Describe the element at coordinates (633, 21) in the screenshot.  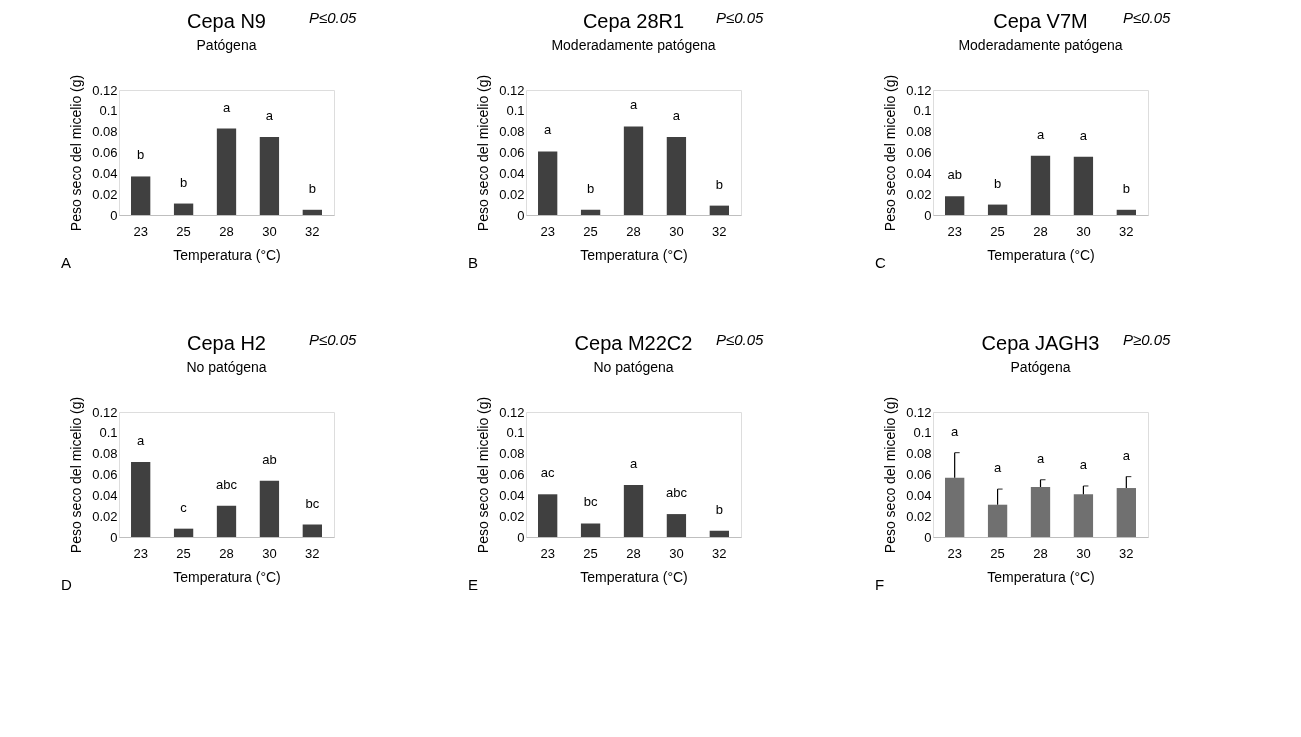
I see `chart-title: Cepa 28R1` at that location.